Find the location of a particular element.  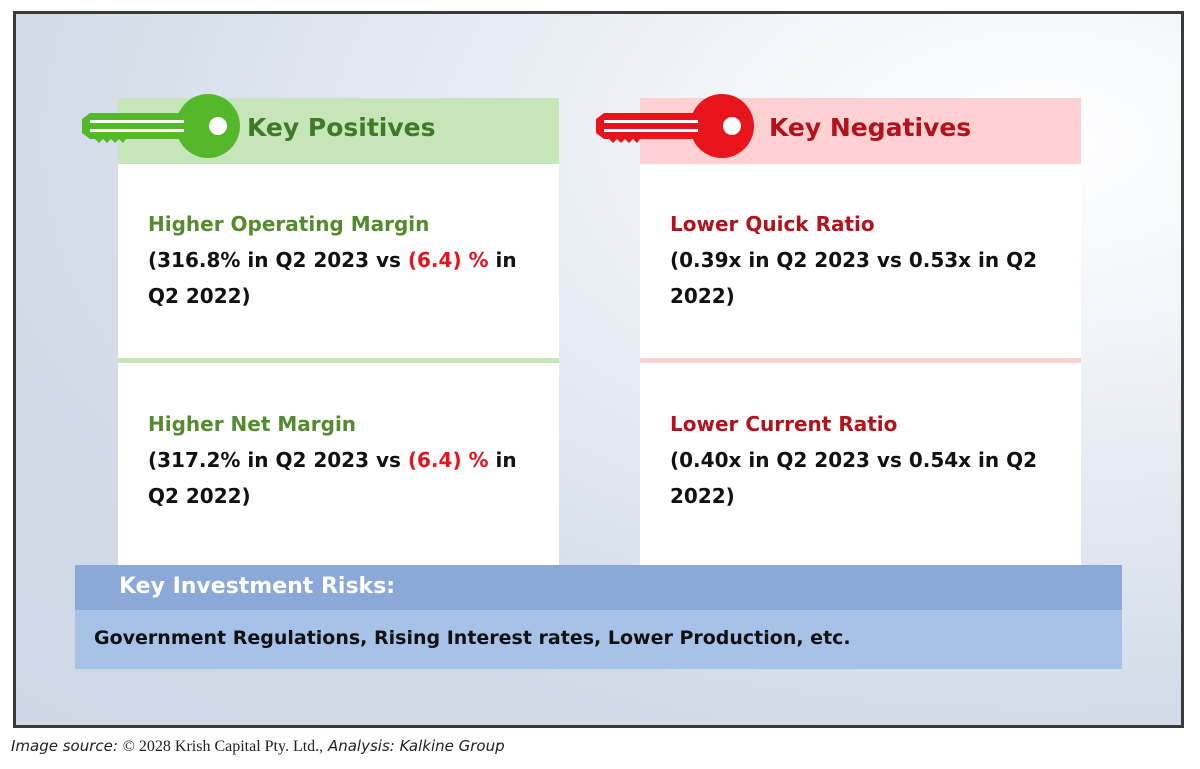

source-copyright: © 2028 Krish Capital Pty. Ltd., is located at coordinates (223, 746).